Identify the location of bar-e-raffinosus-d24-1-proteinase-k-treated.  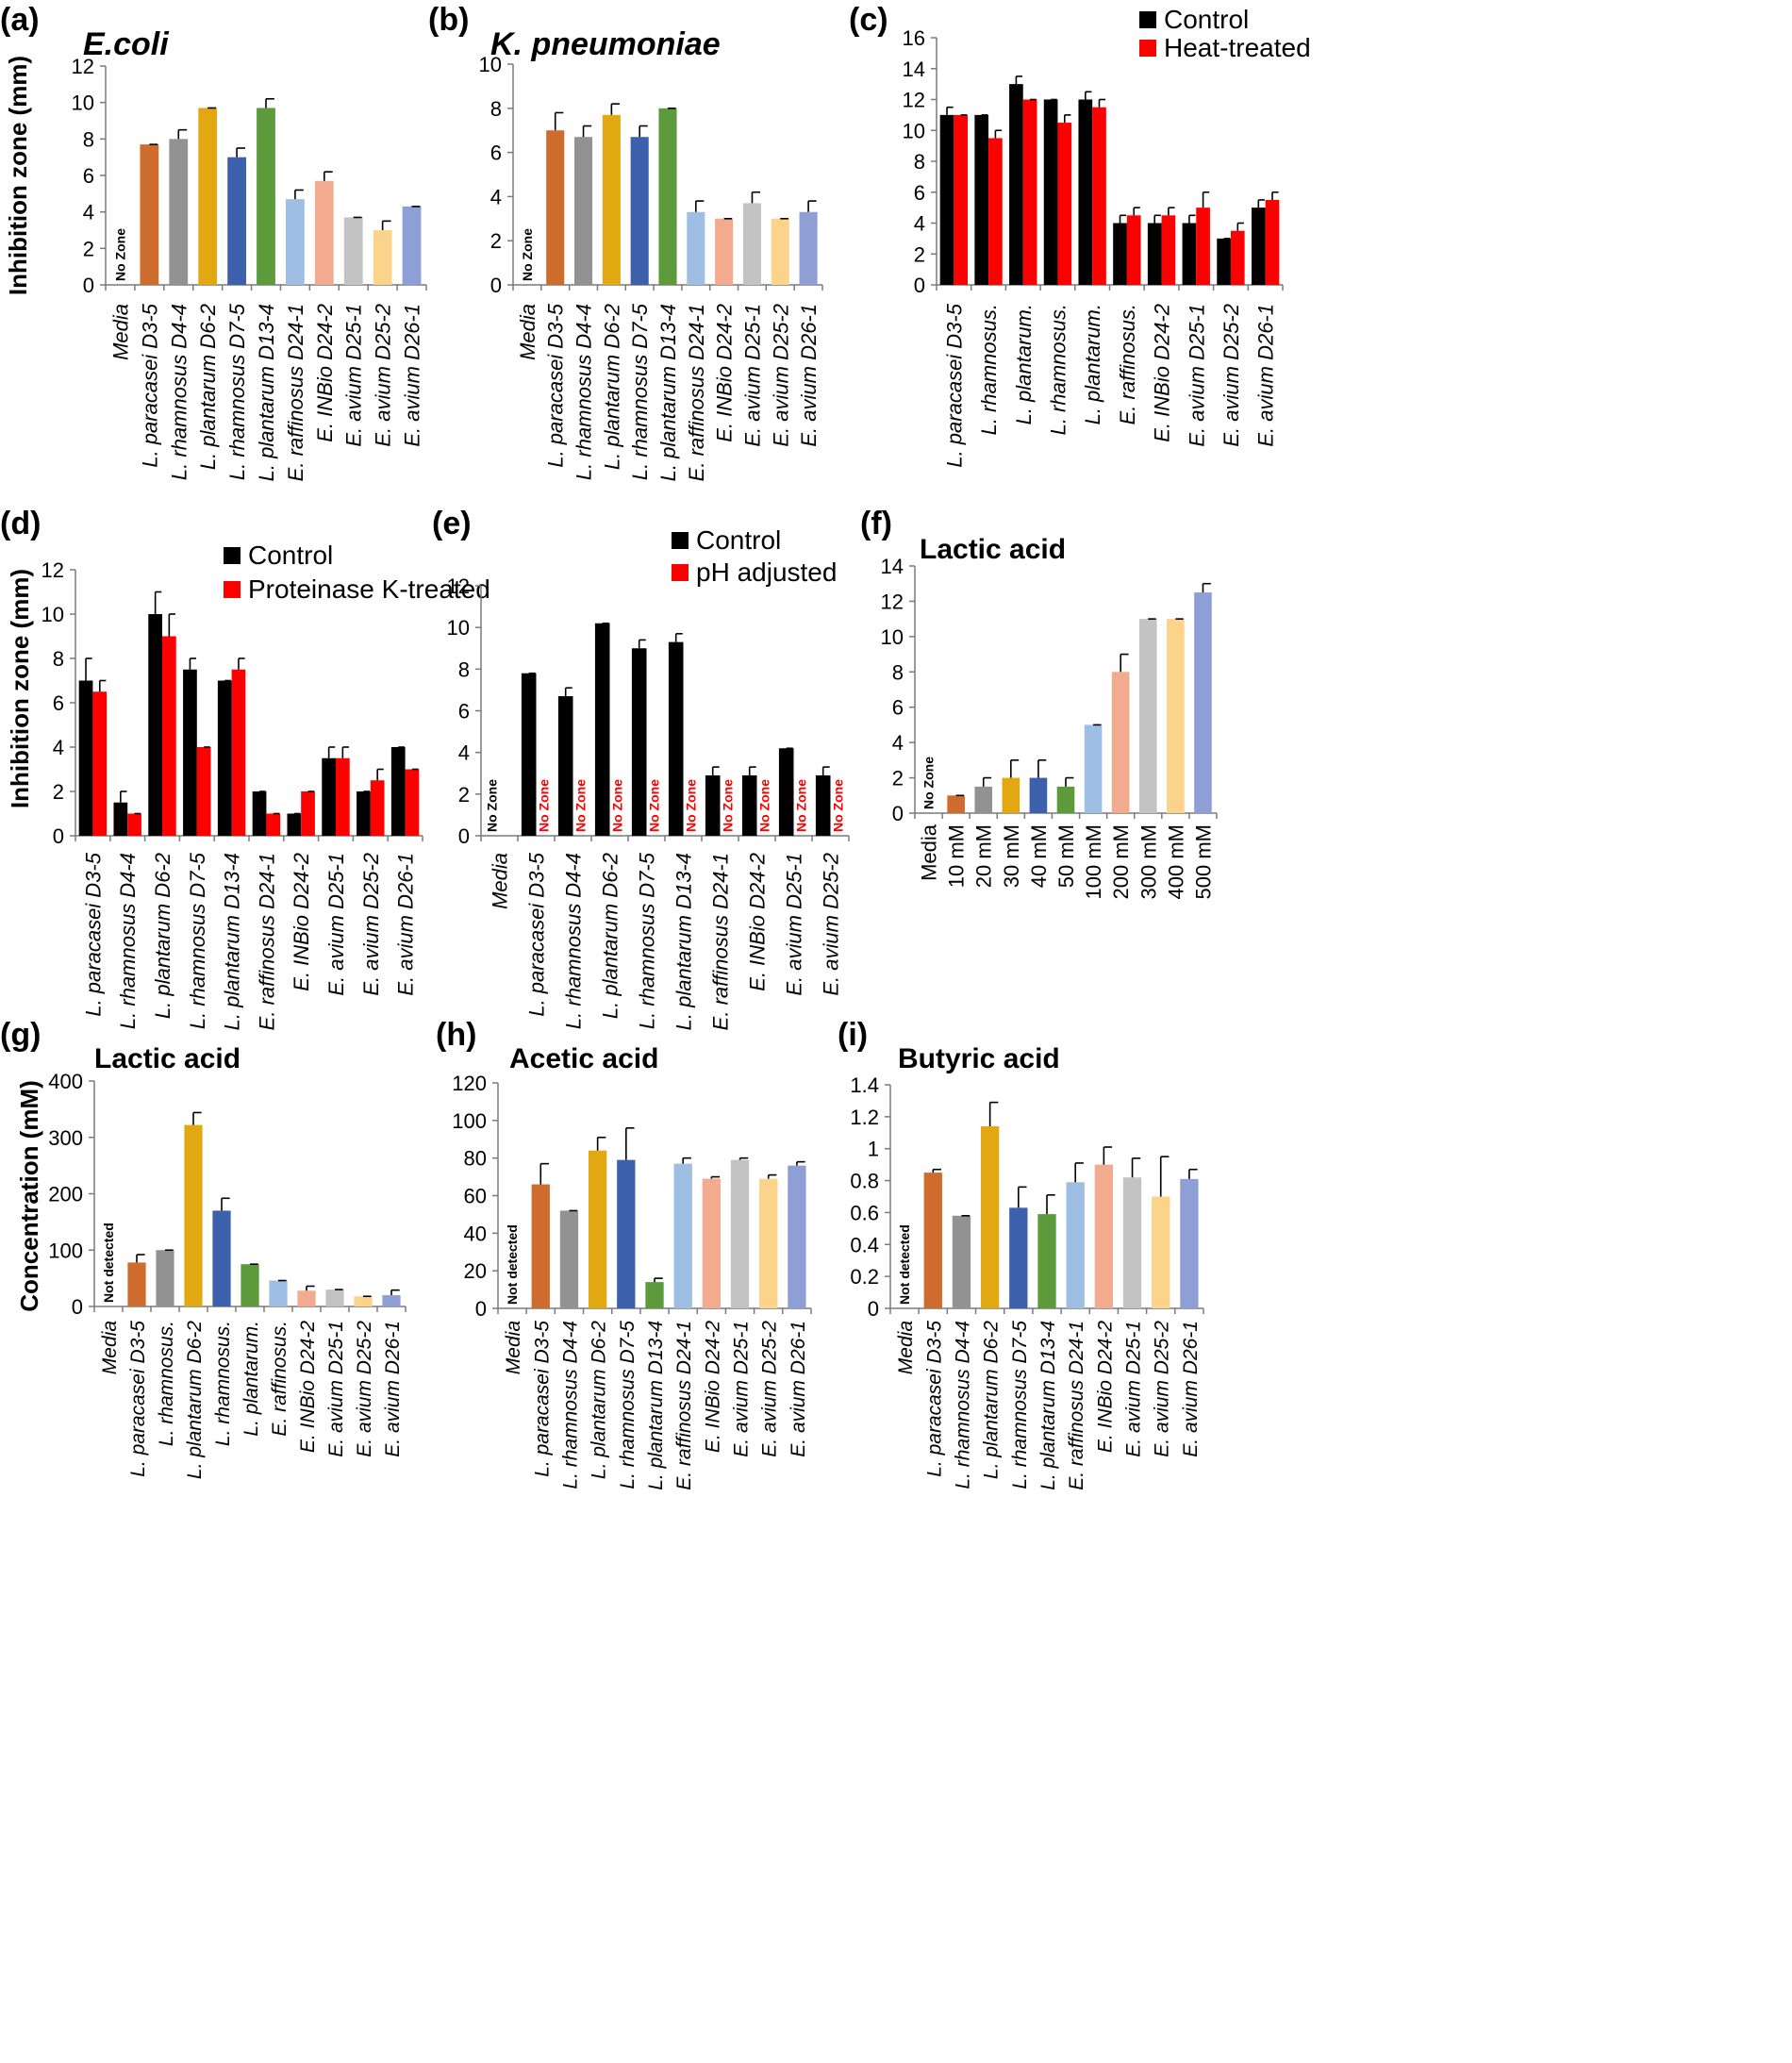
(273, 824).